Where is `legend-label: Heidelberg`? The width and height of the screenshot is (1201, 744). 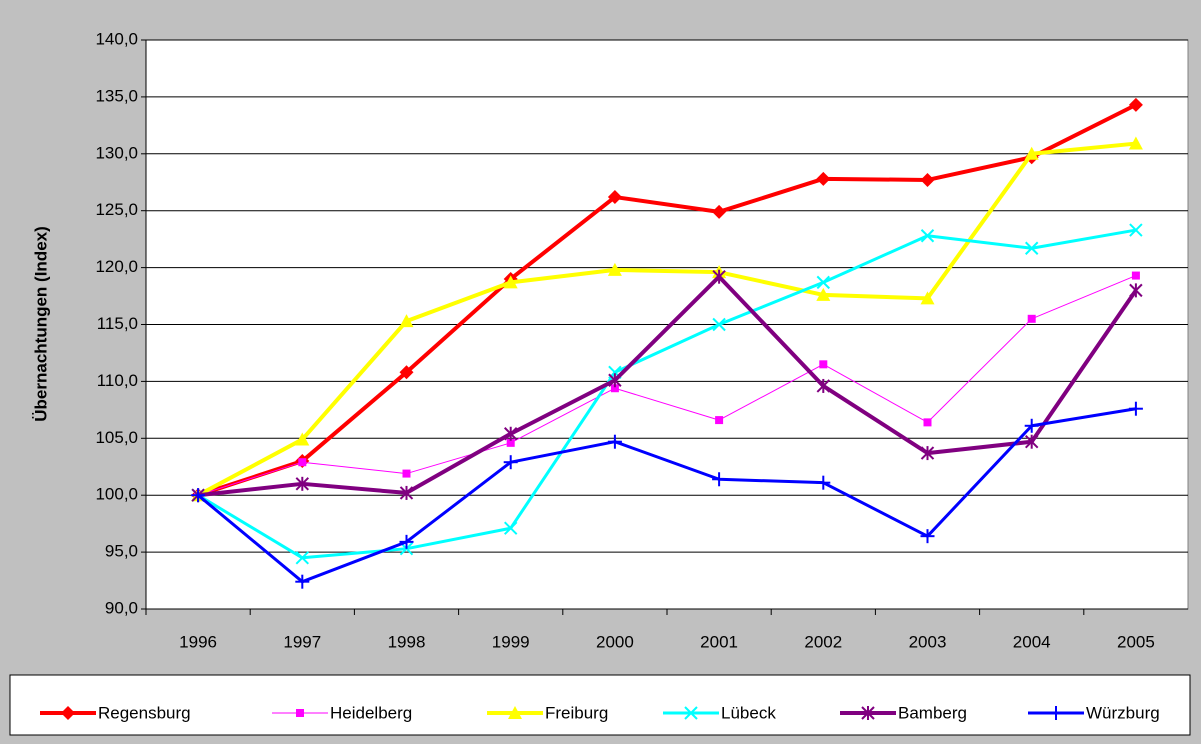
legend-label: Heidelberg is located at coordinates (371, 712).